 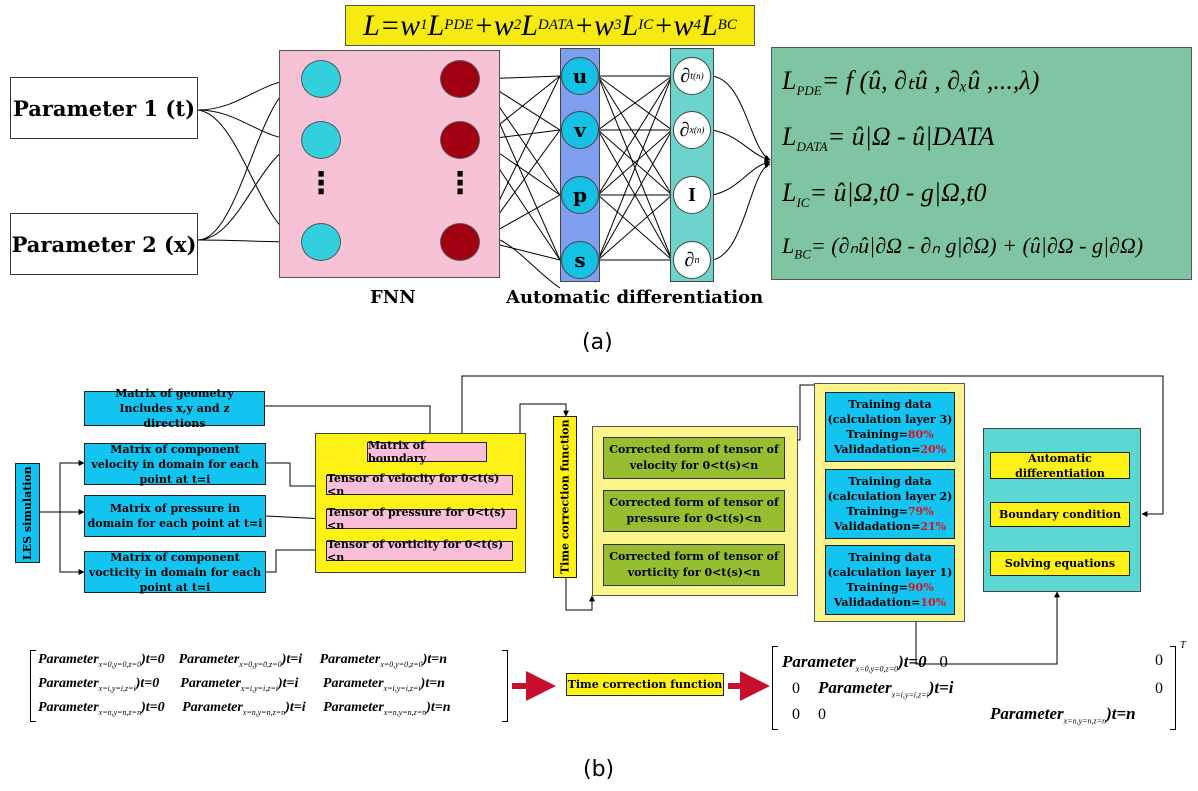 I want to click on parameter-1-box: Parameter 1 (t), so click(x=104, y=108).